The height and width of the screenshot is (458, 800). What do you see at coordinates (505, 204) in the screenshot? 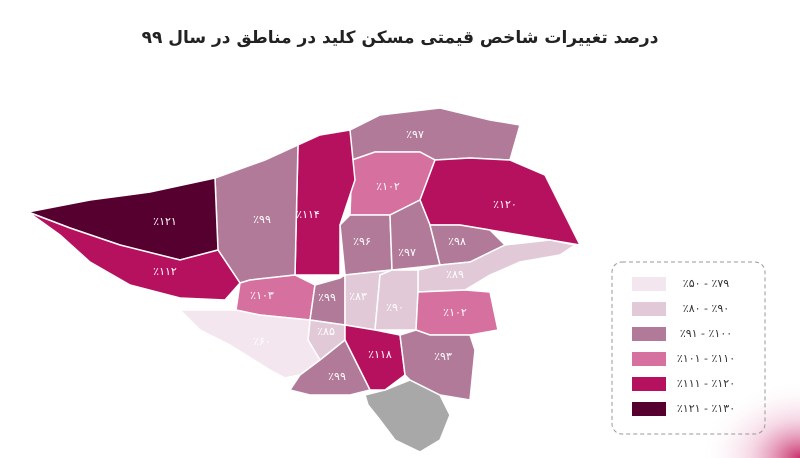
I see `district-label: ٪۱۲۰` at bounding box center [505, 204].